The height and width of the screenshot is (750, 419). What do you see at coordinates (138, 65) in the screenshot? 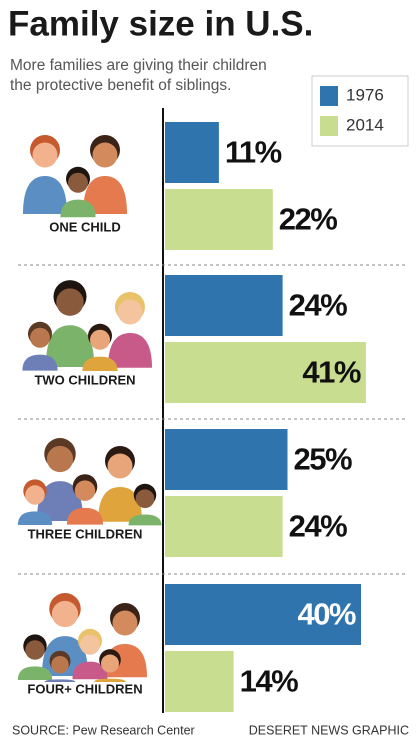
I see `subtitle-line: More families are giving their children` at bounding box center [138, 65].